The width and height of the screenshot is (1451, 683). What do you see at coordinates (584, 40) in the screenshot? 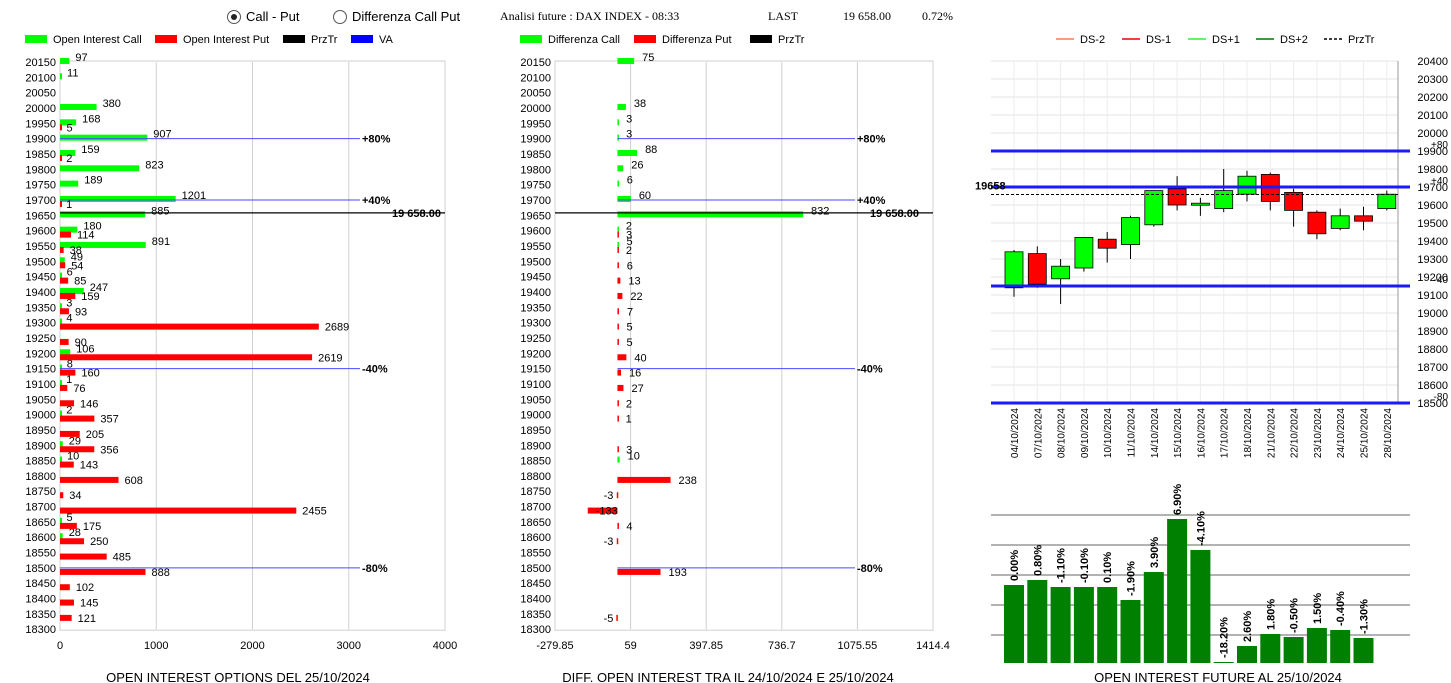
I see `c2-legend-label-0: Differenza Call` at bounding box center [584, 40].